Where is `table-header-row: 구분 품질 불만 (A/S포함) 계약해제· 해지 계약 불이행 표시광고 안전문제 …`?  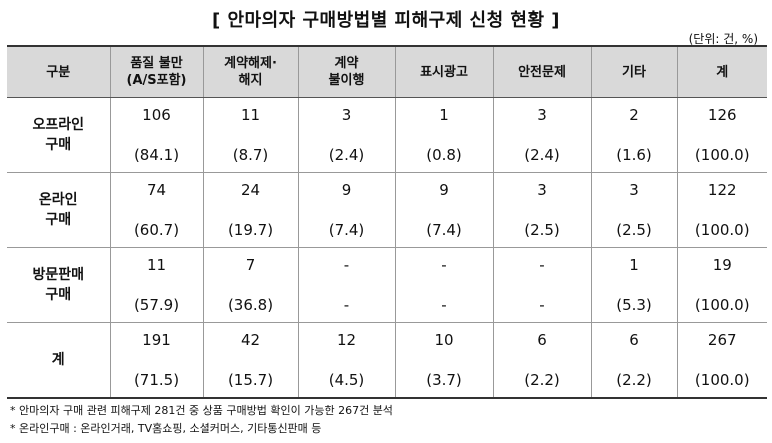 table-header-row: 구분 품질 불만 (A/S포함) 계약해제· 해지 계약 불이행 표시광고 안전문제 … is located at coordinates (387, 72).